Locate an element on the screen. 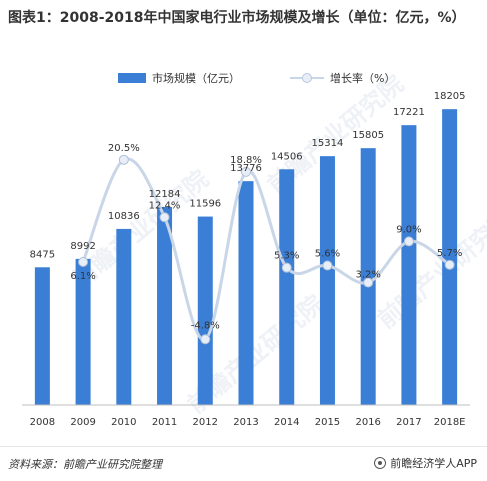 The width and height of the screenshot is (487, 481). growth-marker-2012 is located at coordinates (205, 339).